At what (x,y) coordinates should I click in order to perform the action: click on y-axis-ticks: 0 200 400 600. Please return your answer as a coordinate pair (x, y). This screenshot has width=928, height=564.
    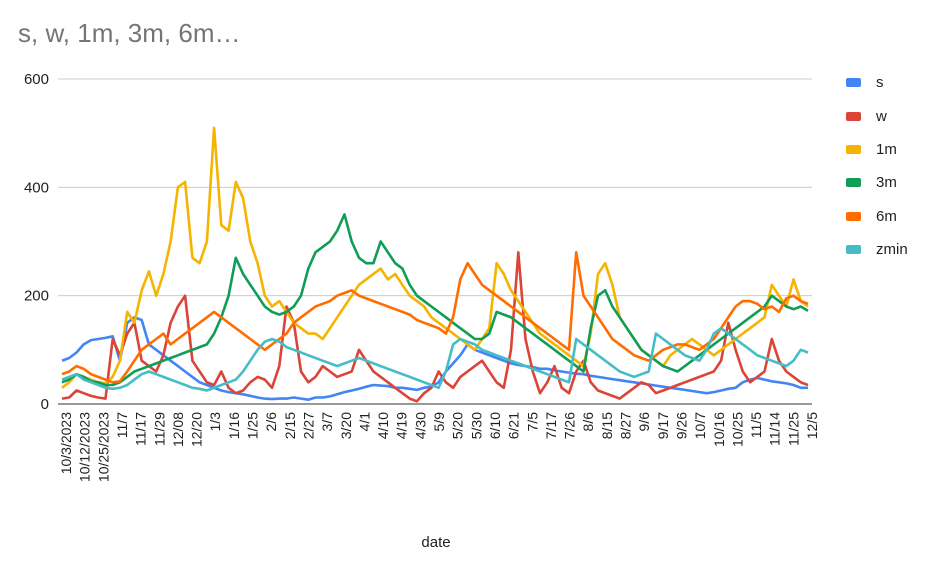
    Looking at the image, I should click on (36, 242).